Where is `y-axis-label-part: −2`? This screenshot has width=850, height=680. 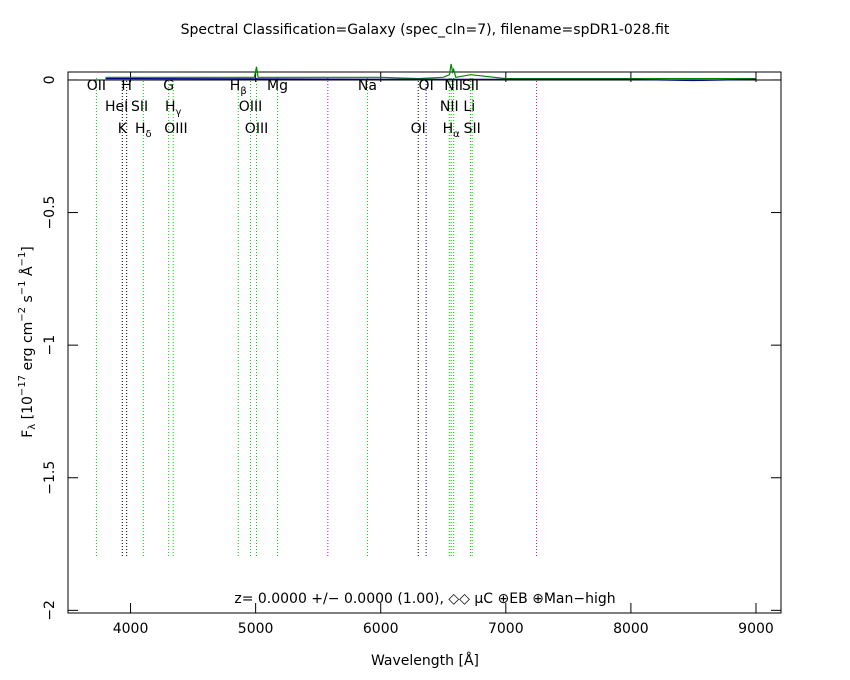 y-axis-label-part: −2 is located at coordinates (22, 314).